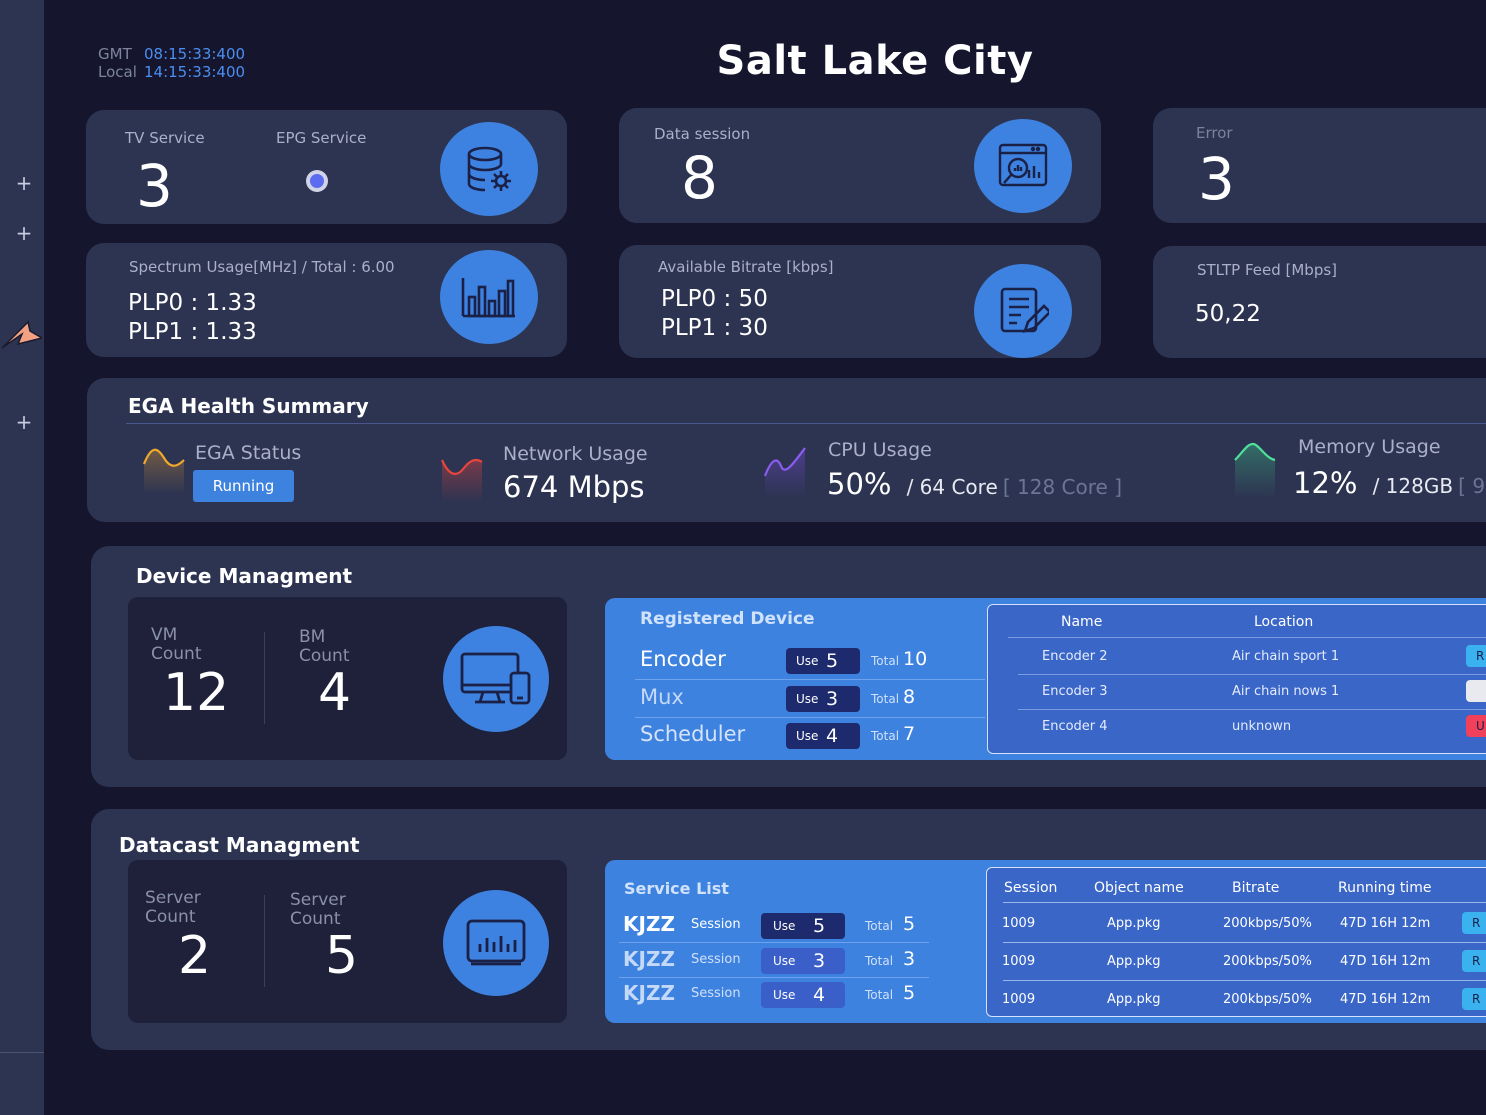  I want to click on ega-running-button: Running, so click(243, 486).